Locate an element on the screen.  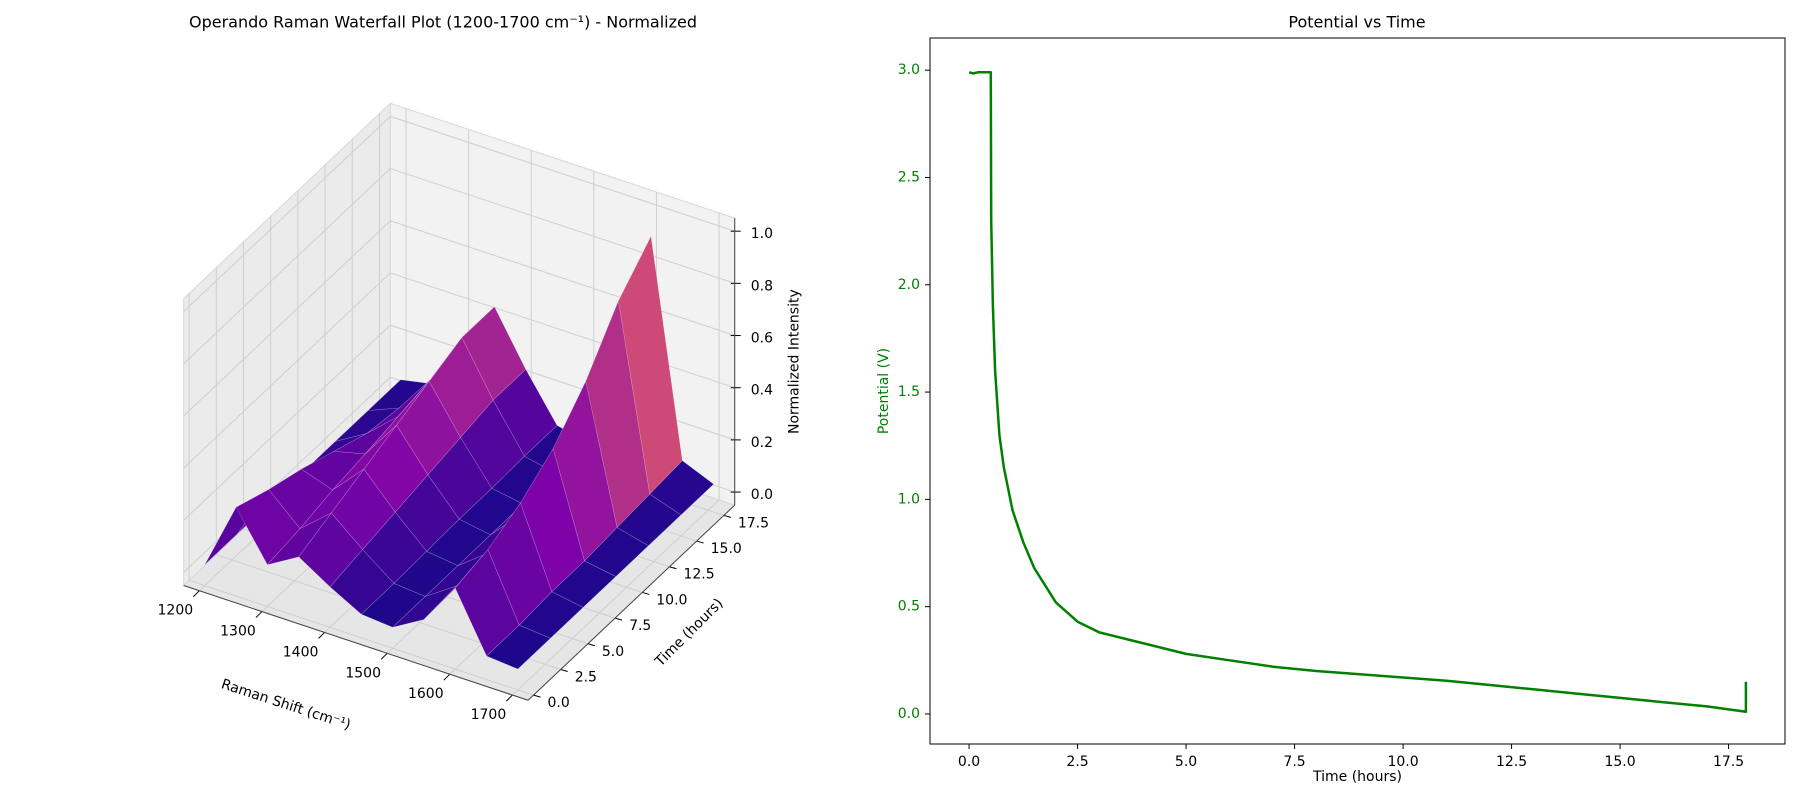
x-axis-label: Time (hours) is located at coordinates (1357, 777).